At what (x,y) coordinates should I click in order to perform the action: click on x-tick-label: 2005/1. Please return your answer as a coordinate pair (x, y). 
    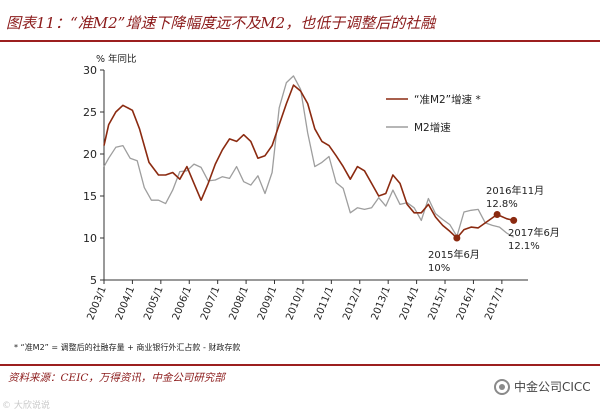
    Looking at the image, I should click on (153, 303).